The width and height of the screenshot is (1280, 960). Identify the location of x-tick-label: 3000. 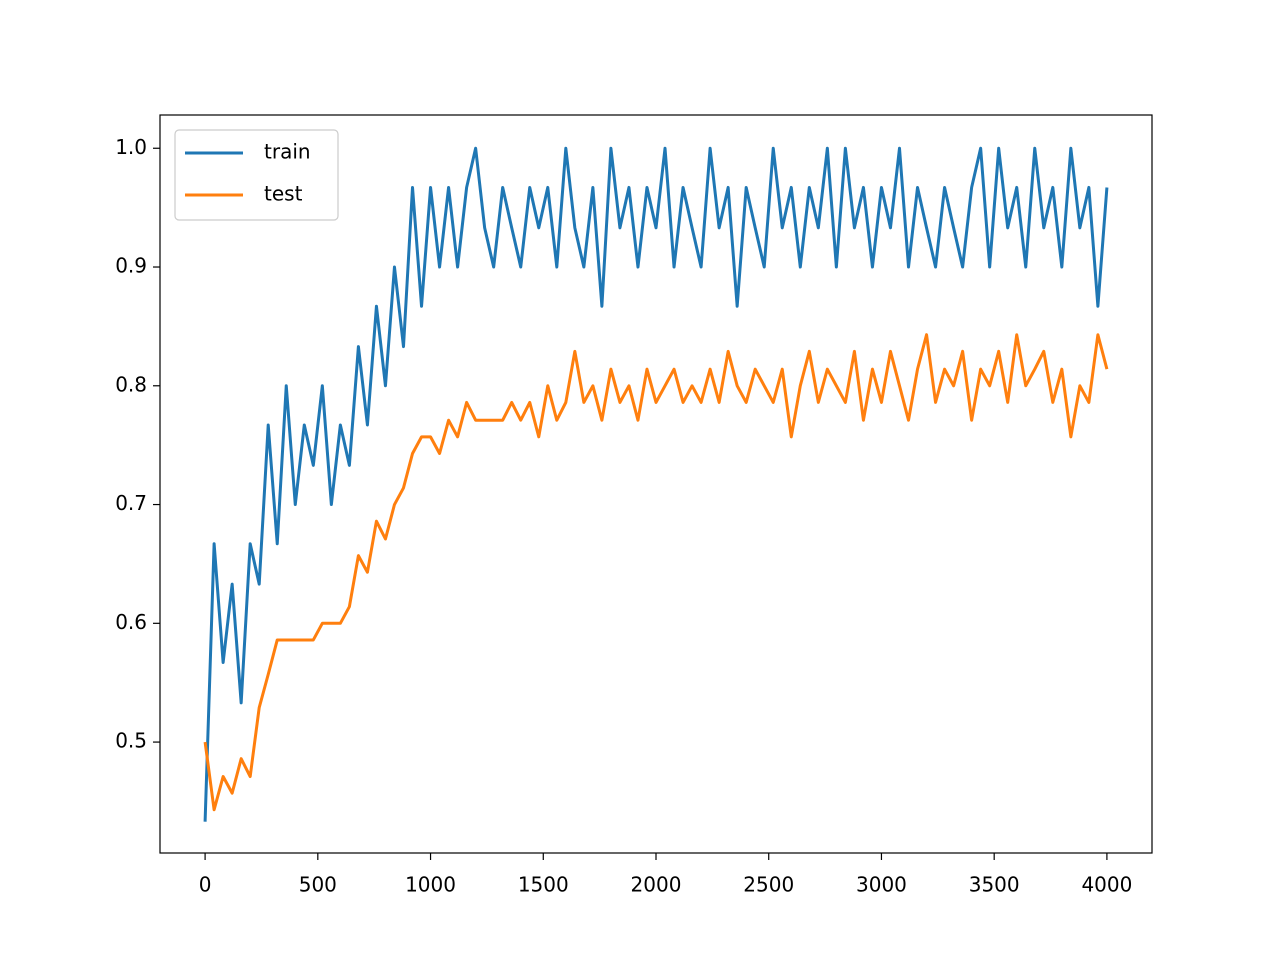
(881, 885).